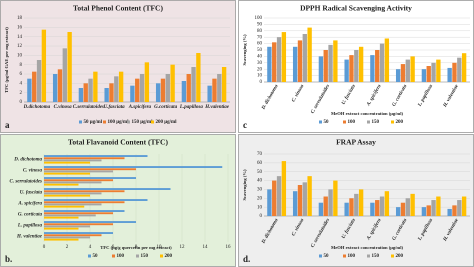 Image resolution: width=474 pixels, height=267 pixels. I want to click on y-tick-label: 14, so click(20, 37).